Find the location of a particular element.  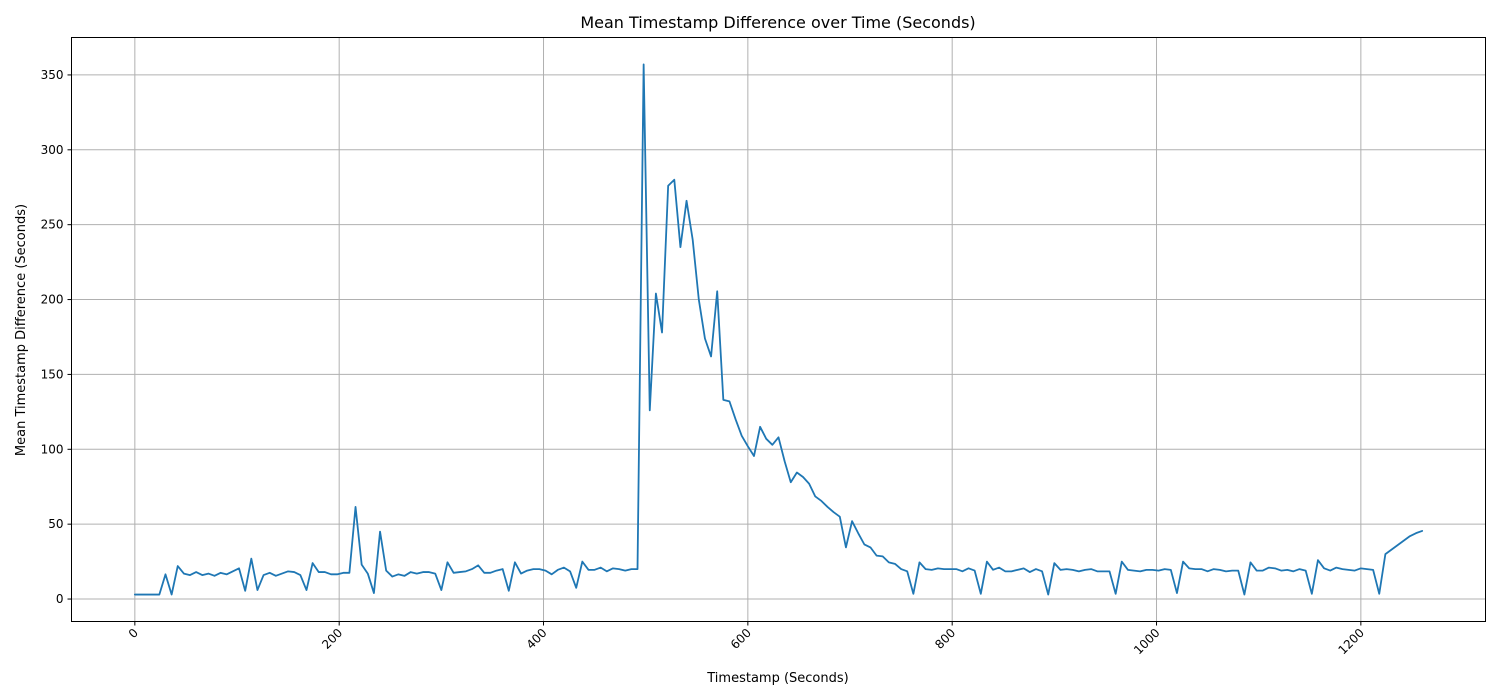

x-tick-label: 800 is located at coordinates (945, 639).